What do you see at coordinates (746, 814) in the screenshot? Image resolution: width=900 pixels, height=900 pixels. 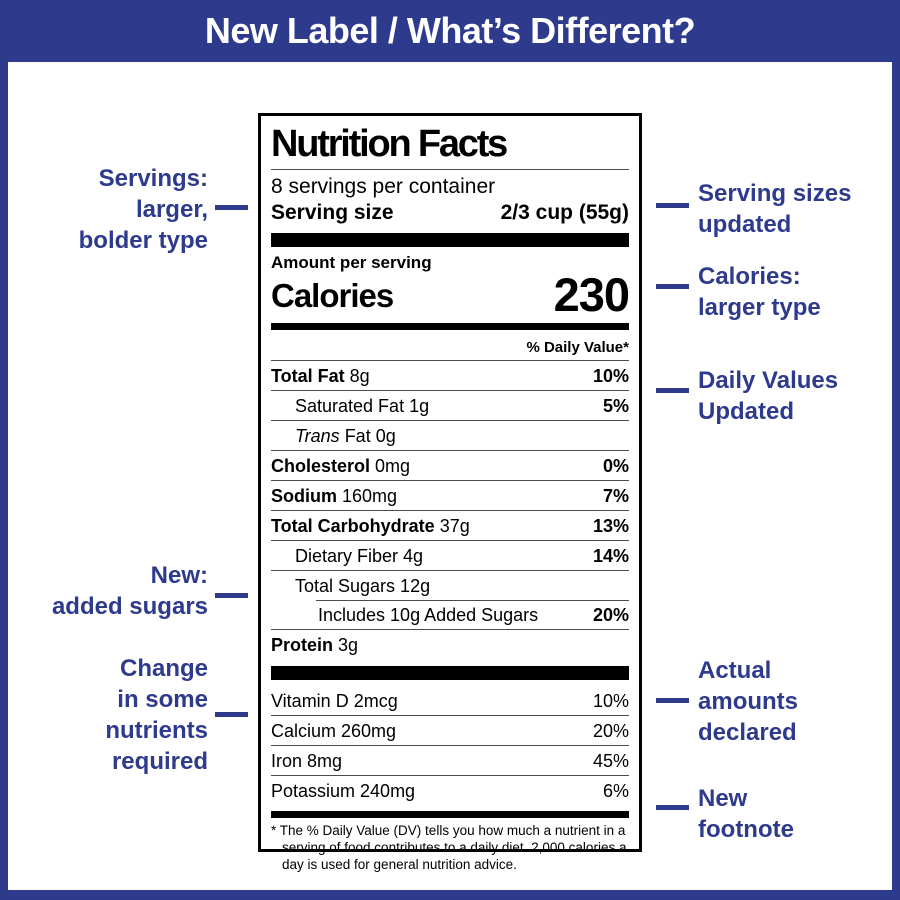 I see `callout-footnote: New footnote` at bounding box center [746, 814].